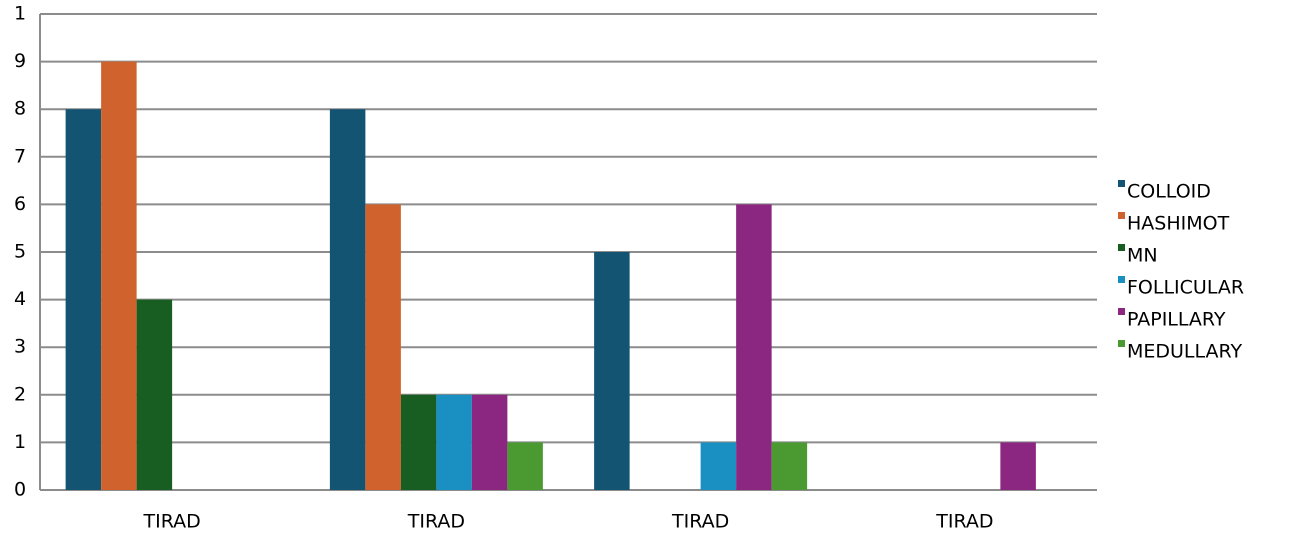  I want to click on y-tick-label: 5, so click(20, 252).